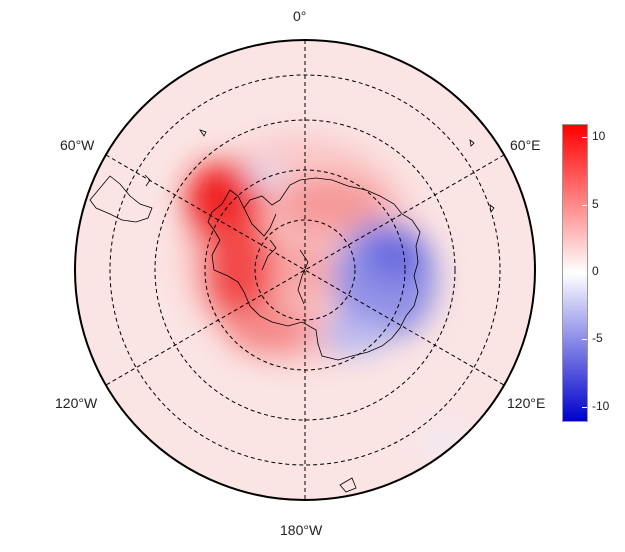  I want to click on label-lon-lower-left: 120°W, so click(76, 403).